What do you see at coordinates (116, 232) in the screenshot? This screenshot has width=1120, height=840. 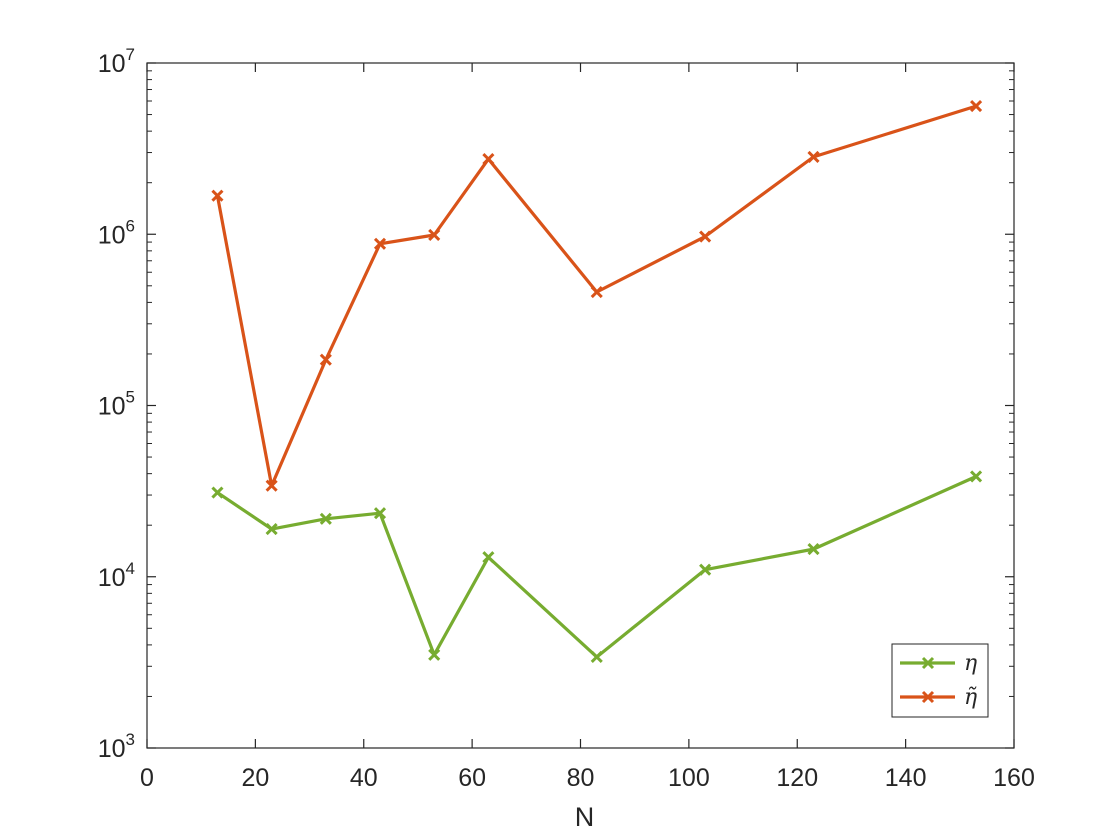 I see `y-tick-label: 10⁶` at bounding box center [116, 232].